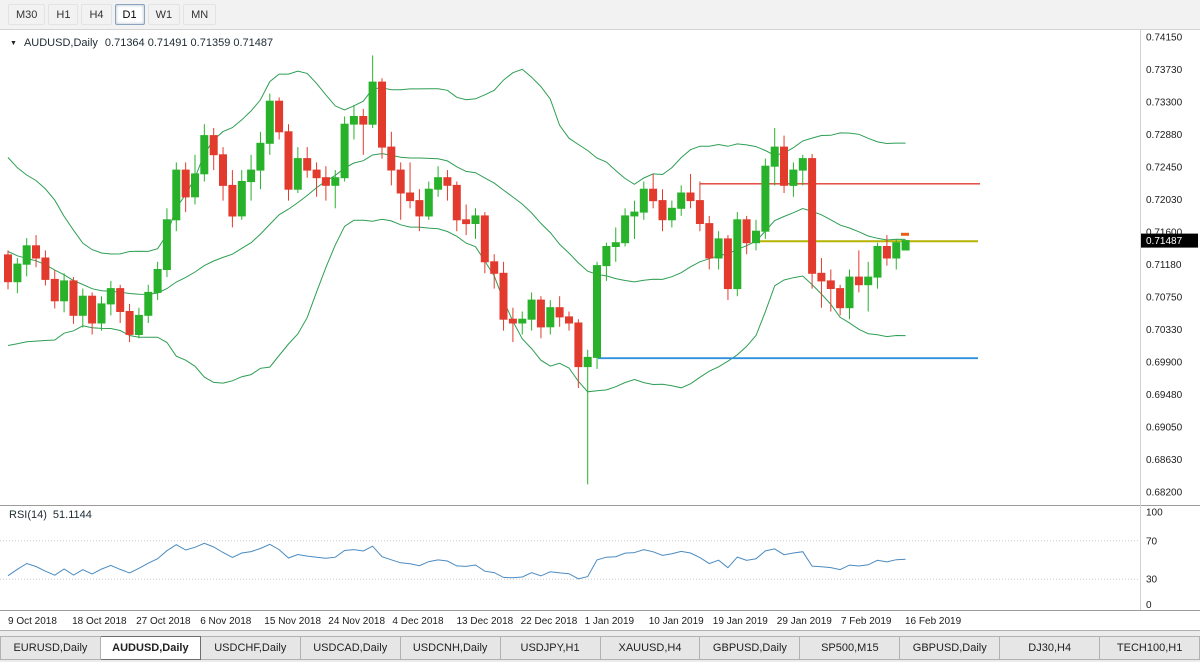  What do you see at coordinates (32, 621) in the screenshot?
I see `svg-text: 9 Oct 2018` at bounding box center [32, 621].